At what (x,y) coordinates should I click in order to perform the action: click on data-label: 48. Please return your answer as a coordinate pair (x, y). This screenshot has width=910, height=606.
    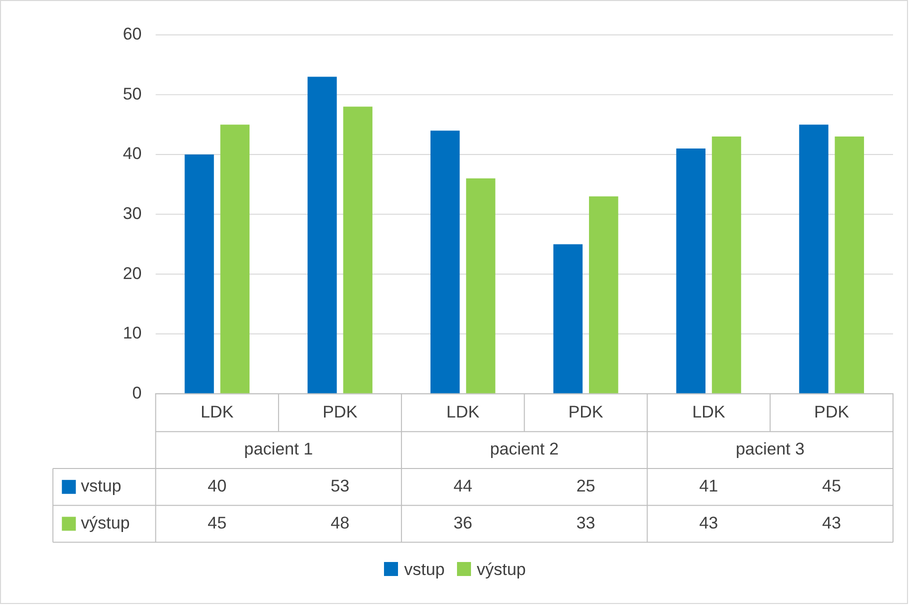
    Looking at the image, I should click on (340, 522).